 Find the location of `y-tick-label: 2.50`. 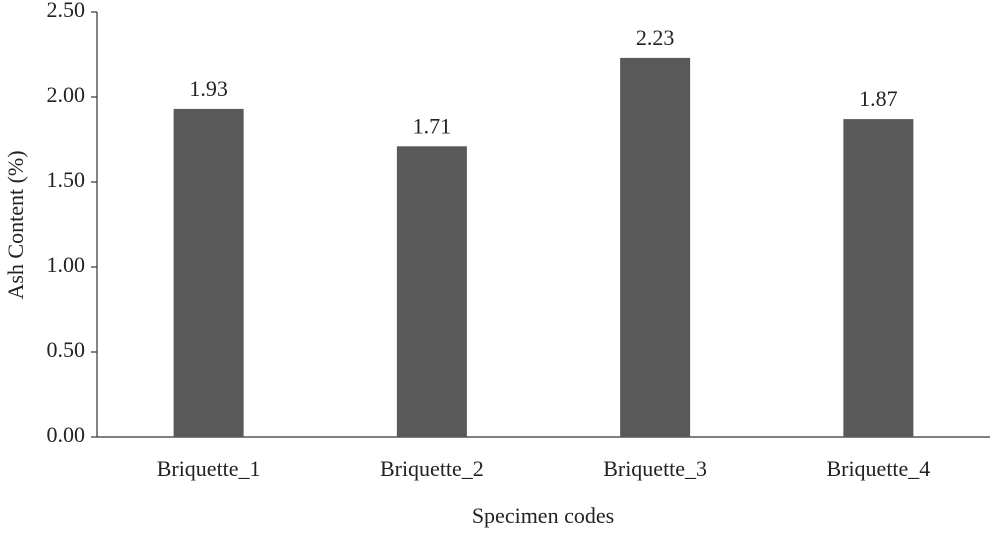

y-tick-label: 2.50 is located at coordinates (66, 11).